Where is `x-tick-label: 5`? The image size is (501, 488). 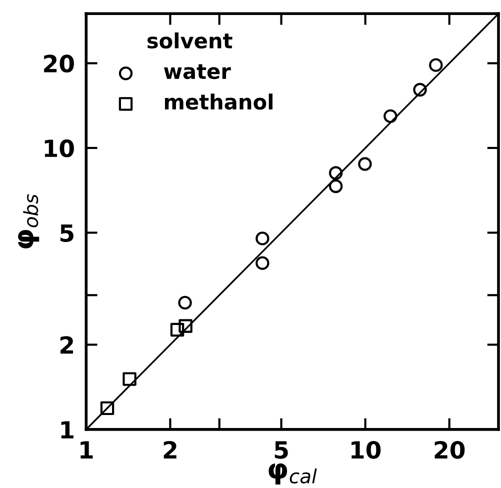 x-tick-label: 5 is located at coordinates (281, 450).